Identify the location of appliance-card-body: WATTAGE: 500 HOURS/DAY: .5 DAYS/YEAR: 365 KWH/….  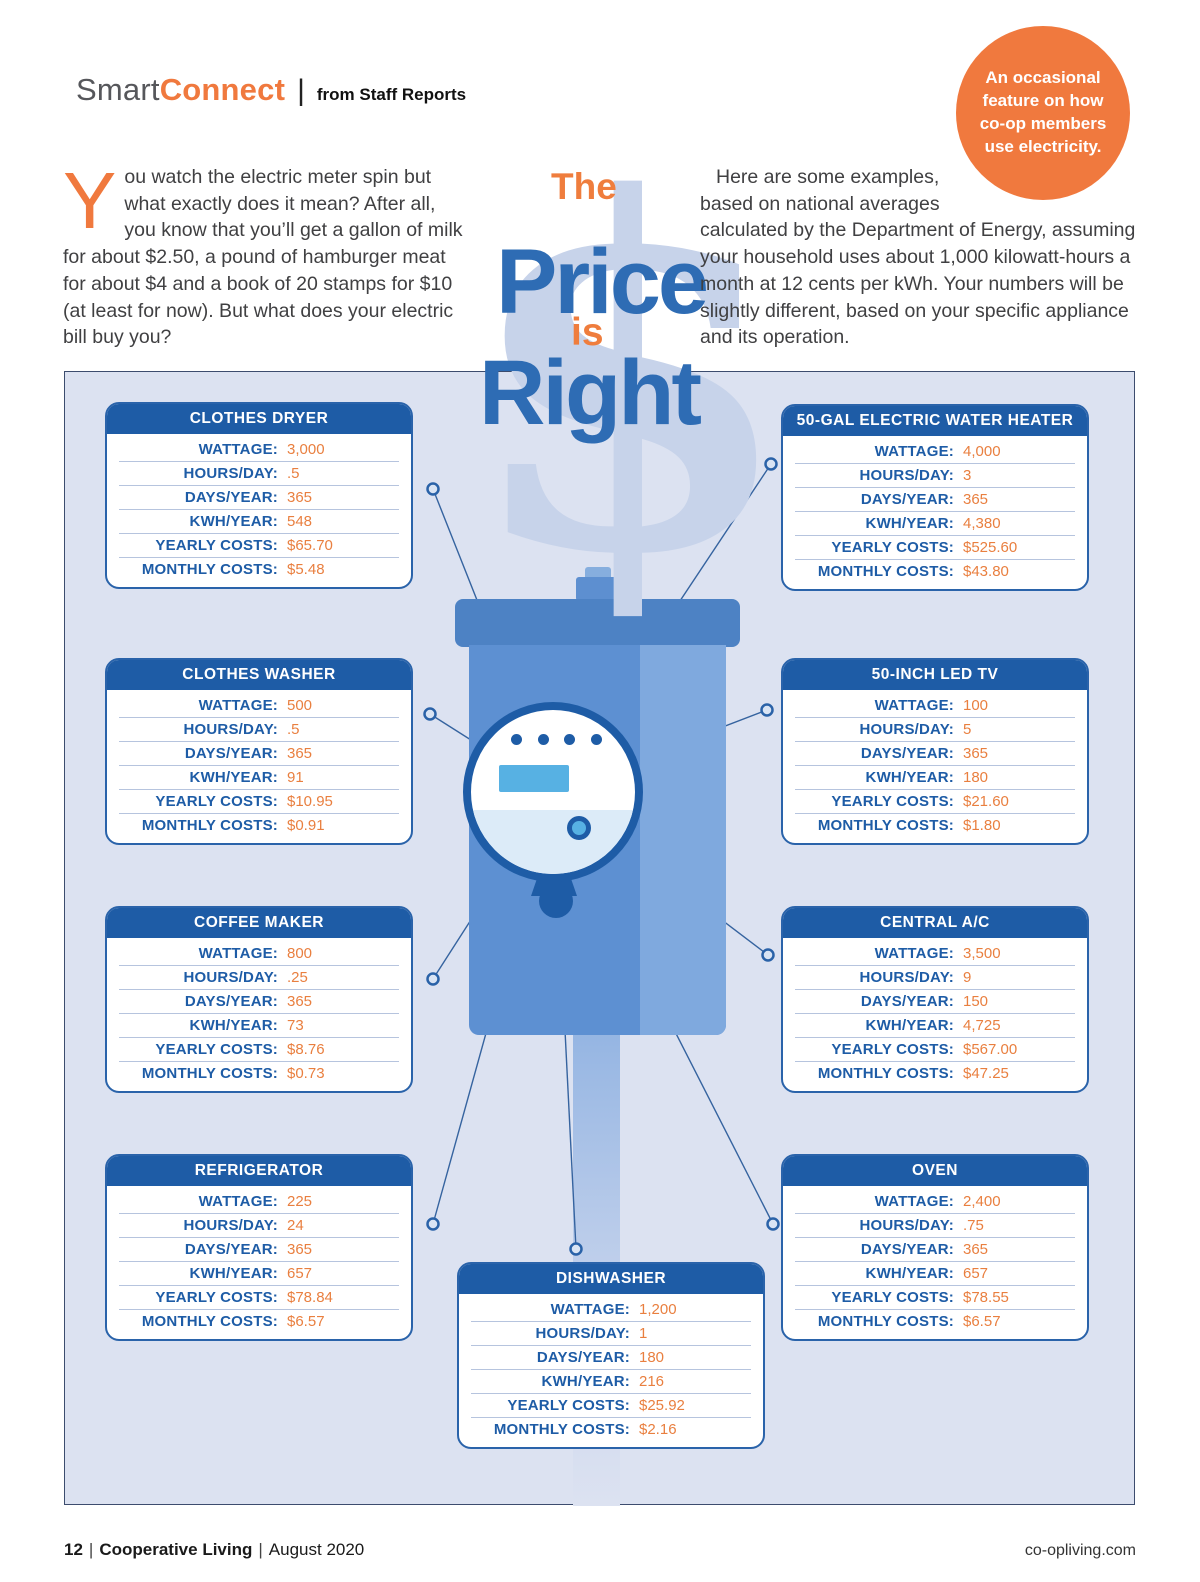
(259, 766).